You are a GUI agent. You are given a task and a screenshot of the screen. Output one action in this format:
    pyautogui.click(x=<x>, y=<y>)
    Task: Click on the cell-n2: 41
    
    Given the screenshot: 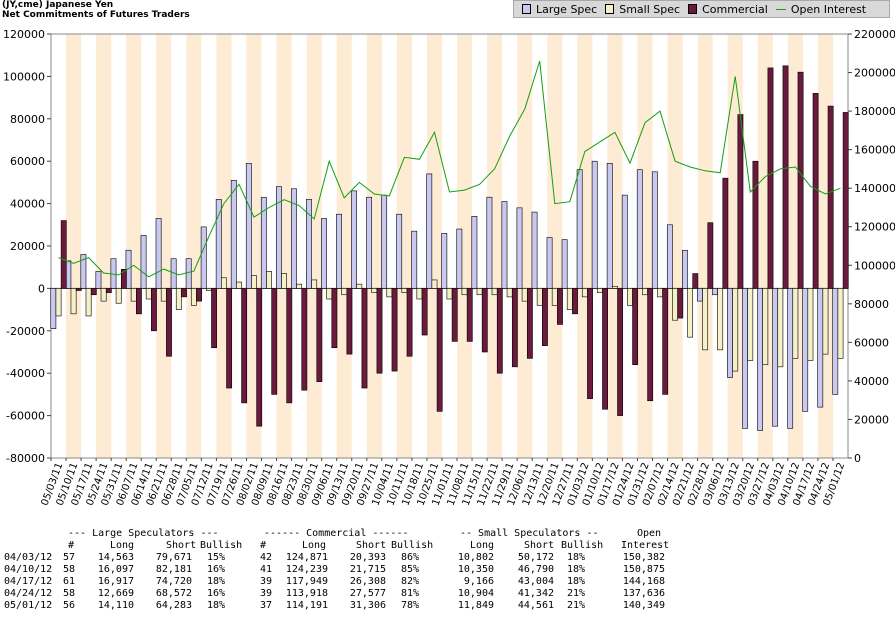 What is the action you would take?
    pyautogui.click(x=266, y=569)
    